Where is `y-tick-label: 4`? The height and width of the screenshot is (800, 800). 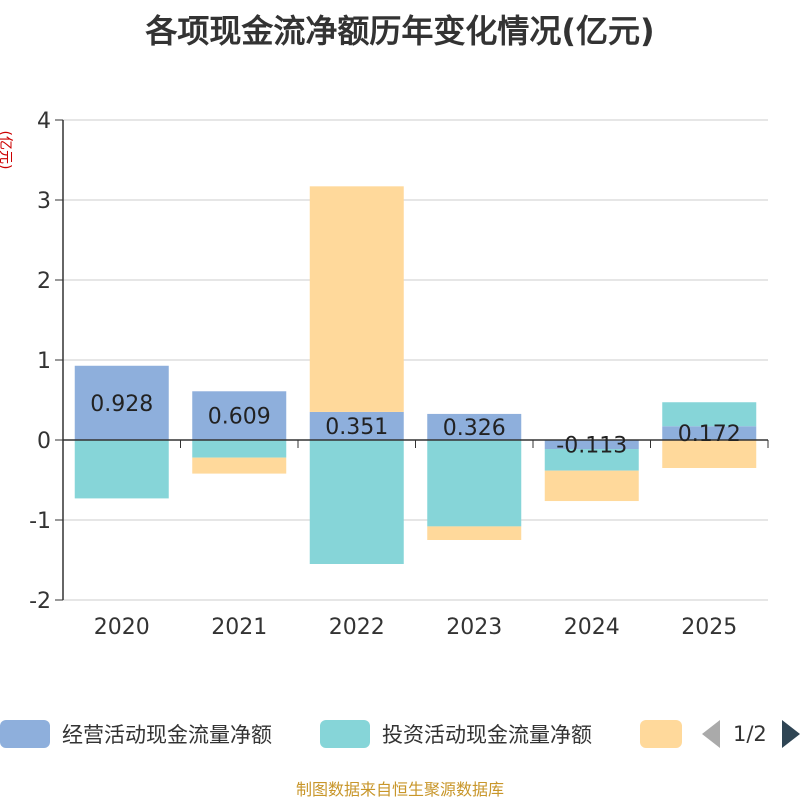
y-tick-label: 4 is located at coordinates (44, 121).